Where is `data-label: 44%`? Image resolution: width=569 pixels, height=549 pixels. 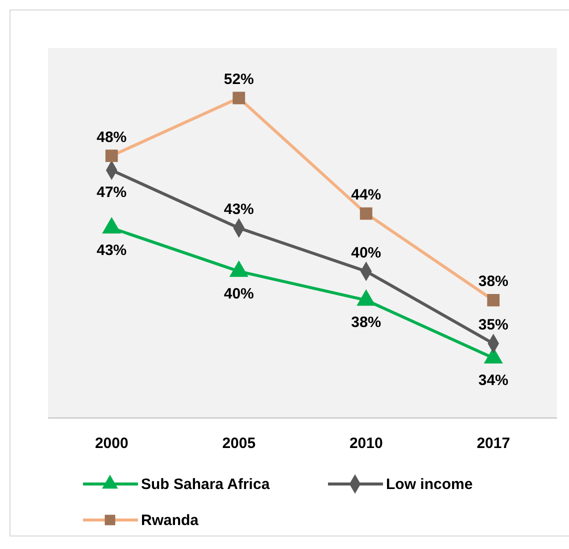 data-label: 44% is located at coordinates (366, 195).